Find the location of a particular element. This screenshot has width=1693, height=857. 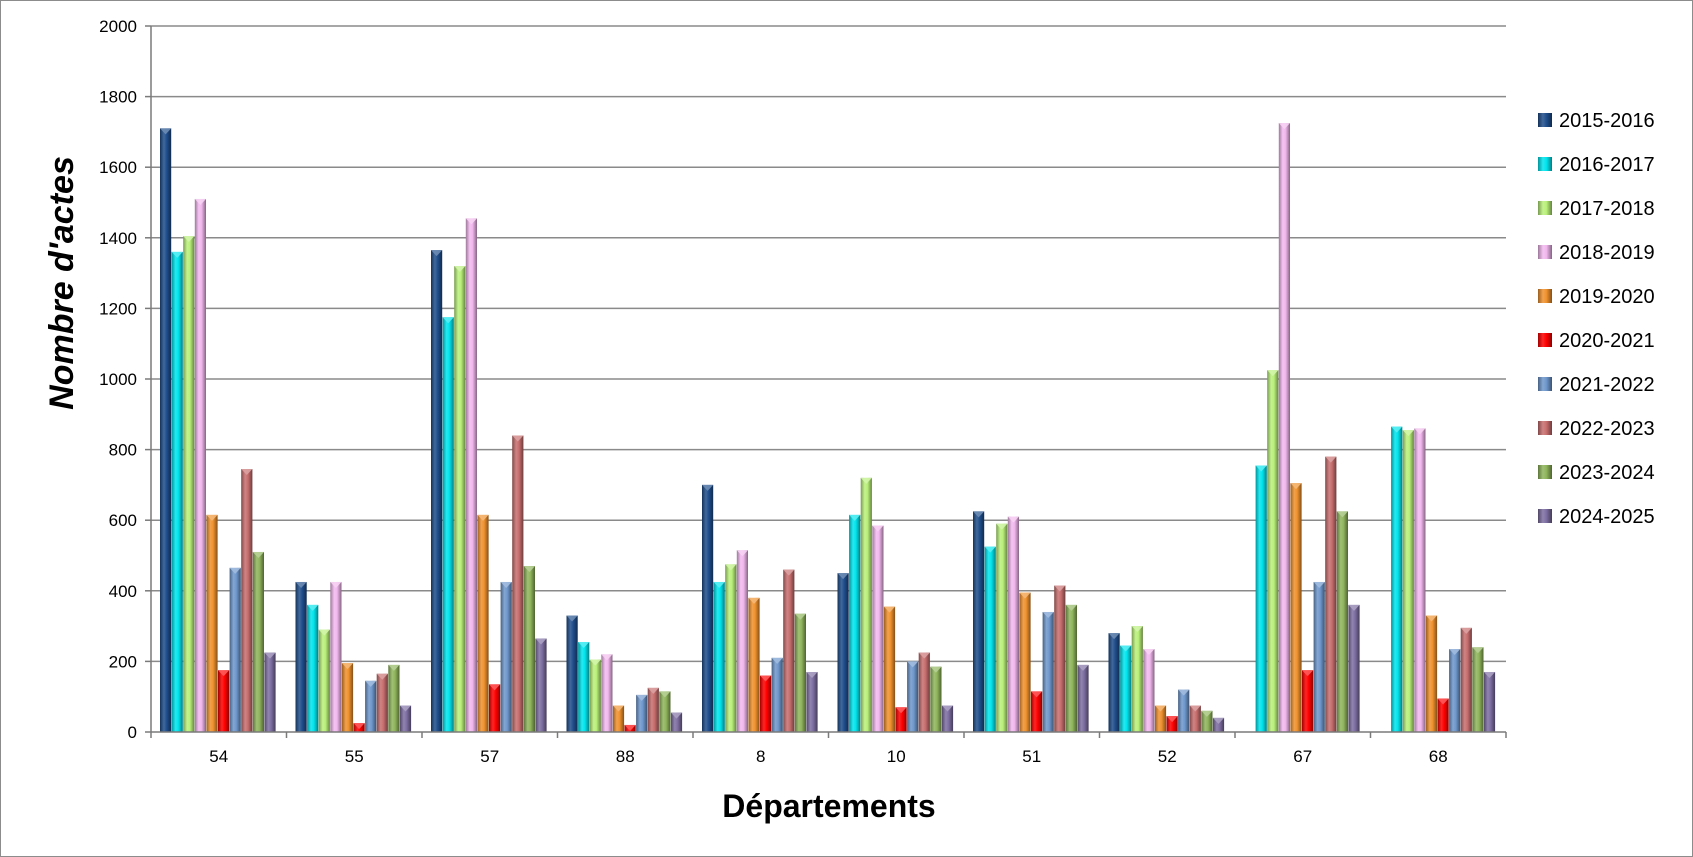

x-tick-label: 8 is located at coordinates (760, 756).